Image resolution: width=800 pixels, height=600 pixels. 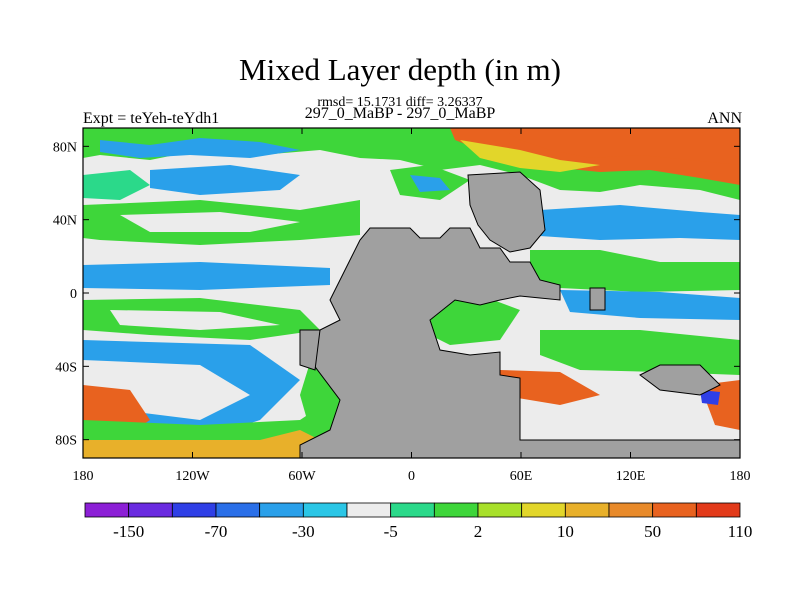 I want to click on field-arctic-orange2, so click(x=620, y=146).